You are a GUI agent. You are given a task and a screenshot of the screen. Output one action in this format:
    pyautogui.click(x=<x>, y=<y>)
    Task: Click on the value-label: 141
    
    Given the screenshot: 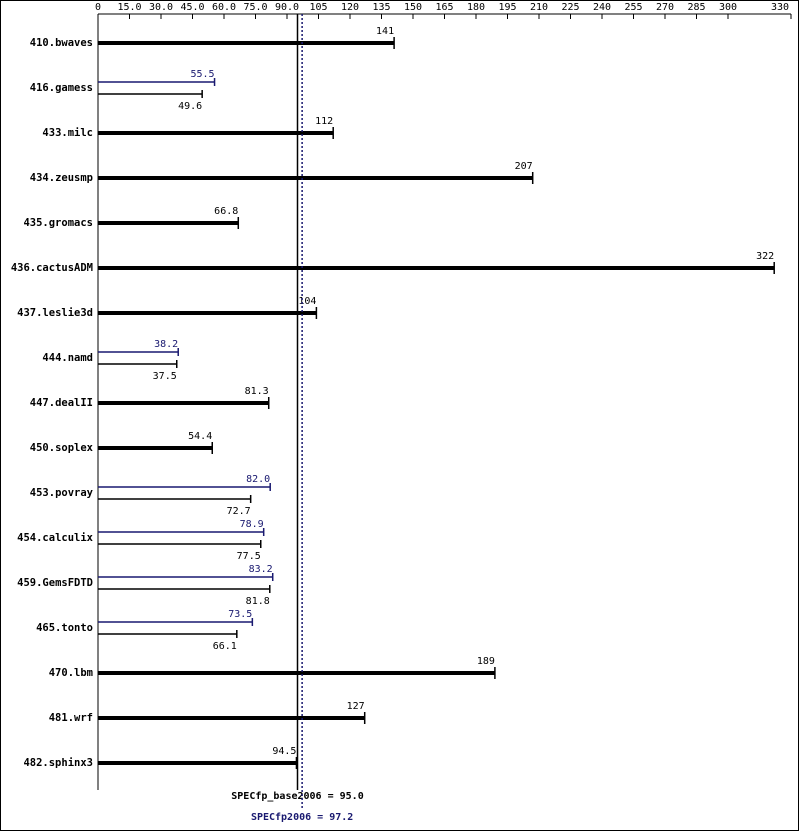 What is the action you would take?
    pyautogui.click(x=385, y=31)
    